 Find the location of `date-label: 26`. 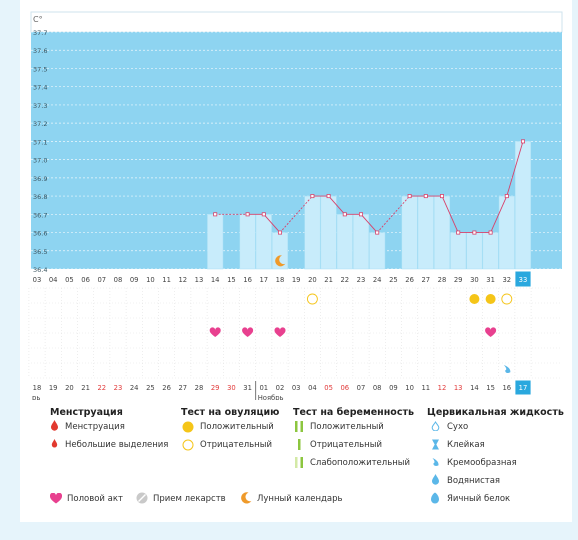

date-label: 26 is located at coordinates (166, 388).